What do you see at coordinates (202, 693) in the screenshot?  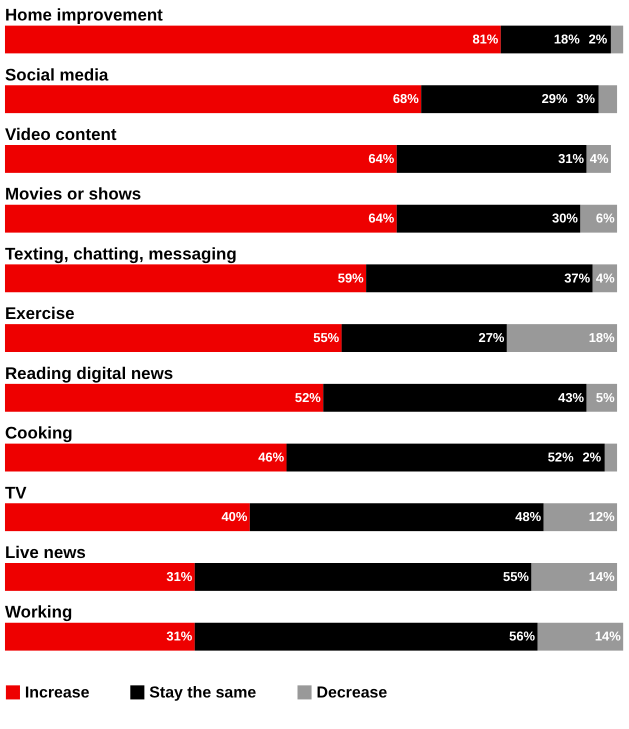 I see `legend-label: Stay the same` at bounding box center [202, 693].